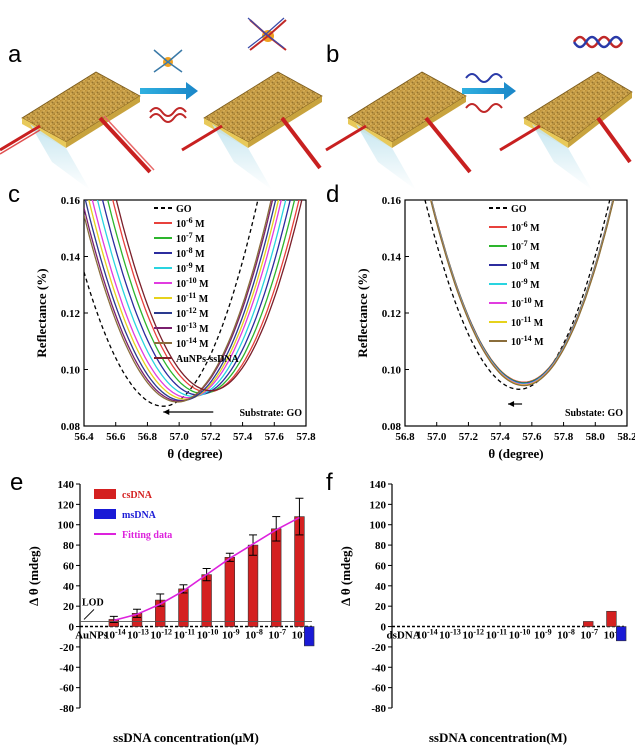 Image resolution: width=635 pixels, height=754 pixels. Describe the element at coordinates (92, 636) in the screenshot. I see `category-label: AuNPs` at that location.